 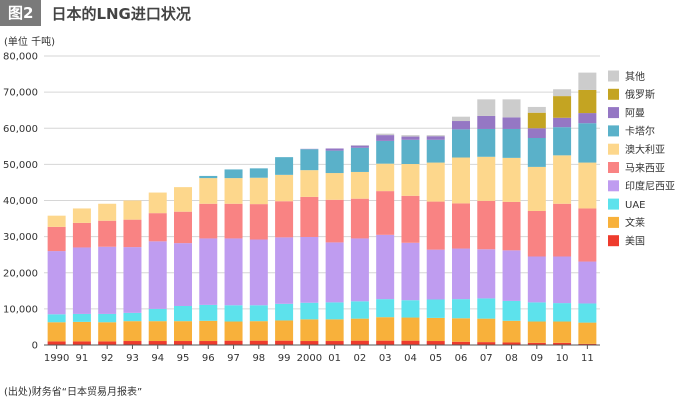 What do you see at coordinates (20, 129) in the screenshot?
I see `y-tick-label: 60,000` at bounding box center [20, 129].